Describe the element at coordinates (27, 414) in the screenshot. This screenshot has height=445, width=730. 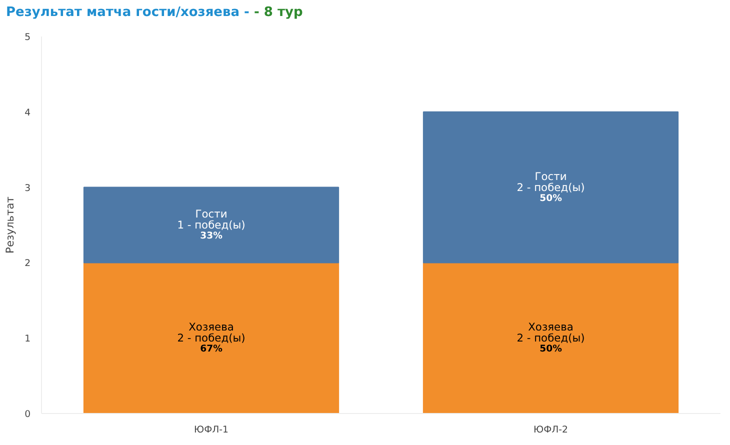
I see `y-tick-label: 0` at that location.